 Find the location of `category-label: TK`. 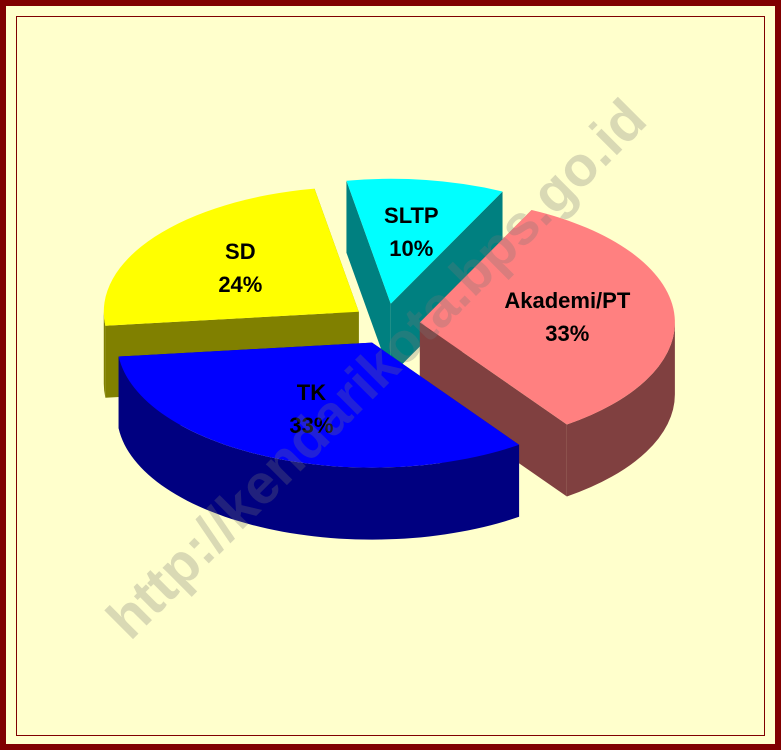

category-label: TK is located at coordinates (311, 392).